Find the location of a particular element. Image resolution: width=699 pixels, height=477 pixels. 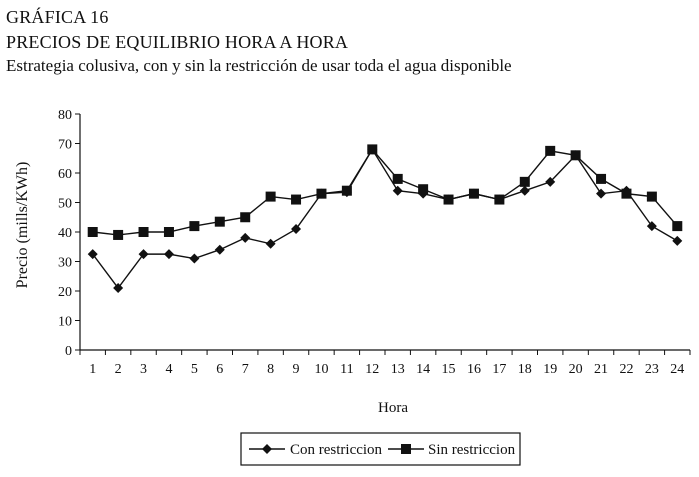

y-tick-label: 10 is located at coordinates (65, 322).